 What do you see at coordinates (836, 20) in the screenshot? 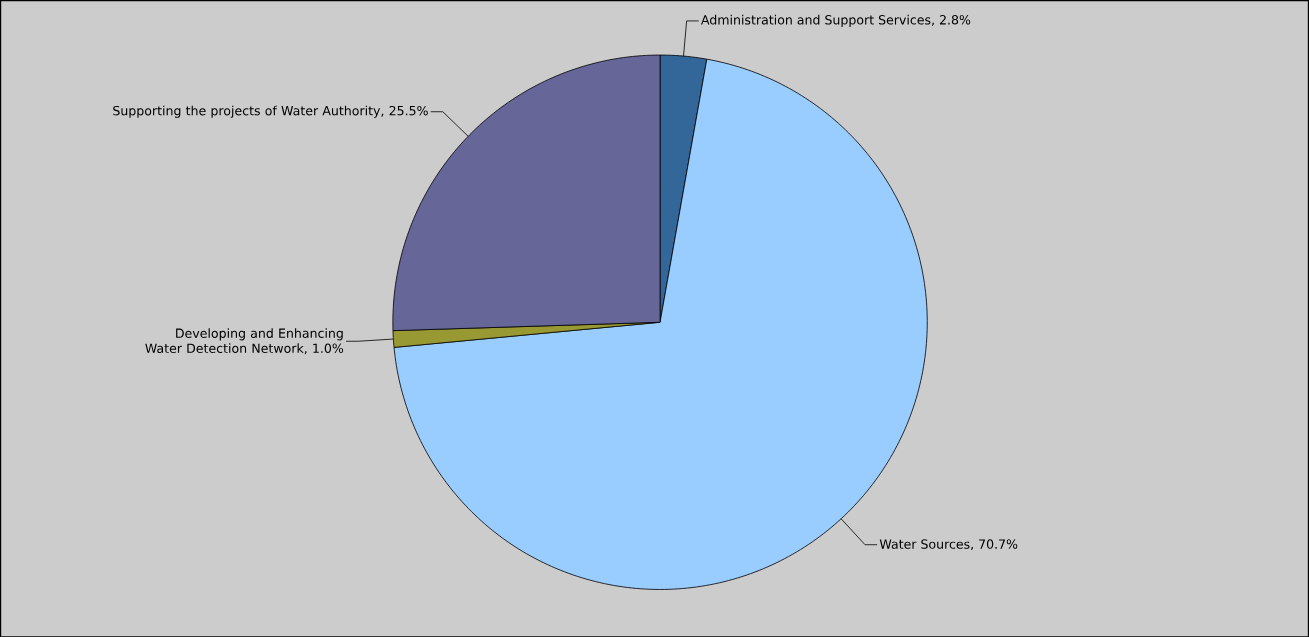
I see `slice-label: Administration and Support Services, 2.8%` at bounding box center [836, 20].